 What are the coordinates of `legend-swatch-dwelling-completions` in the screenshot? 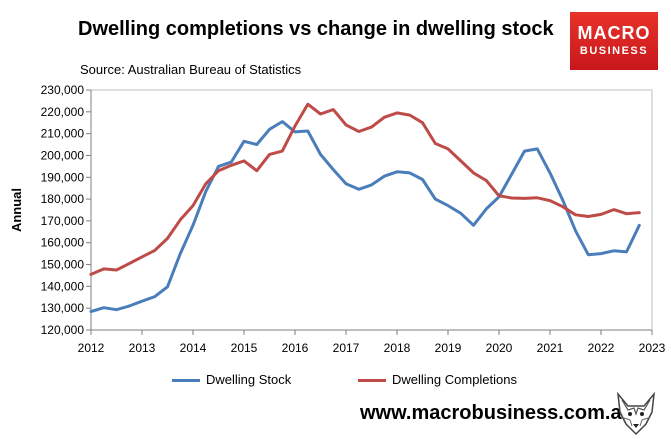 It's located at (372, 381).